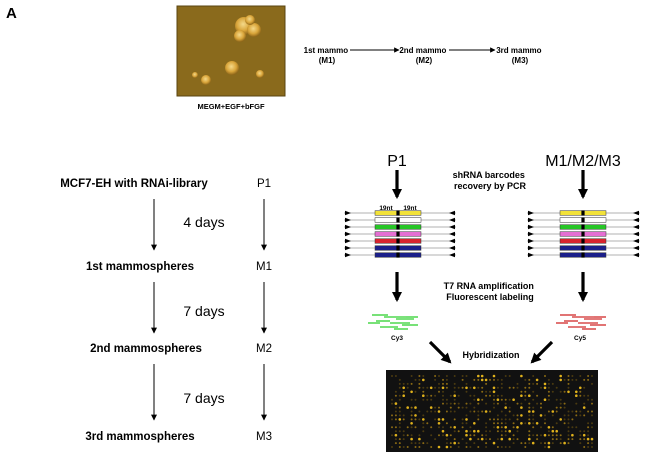 The width and height of the screenshot is (650, 461). Describe the element at coordinates (583, 234) in the screenshot. I see `barcode-strands-right` at that location.